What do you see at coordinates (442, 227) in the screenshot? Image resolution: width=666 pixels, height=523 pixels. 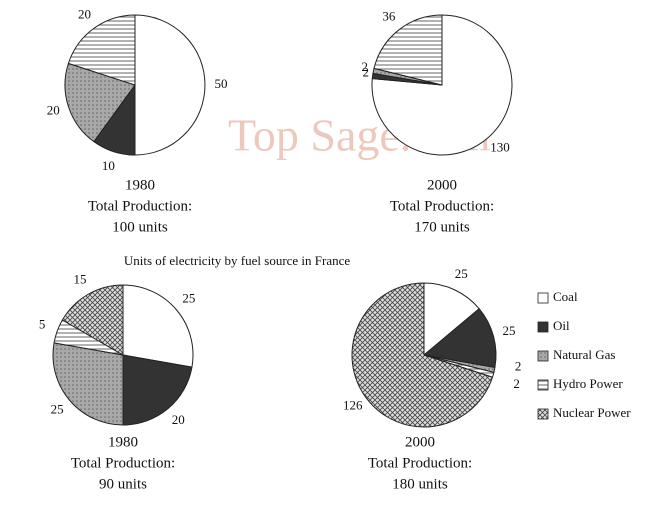 I see `caption: 170 units` at bounding box center [442, 227].